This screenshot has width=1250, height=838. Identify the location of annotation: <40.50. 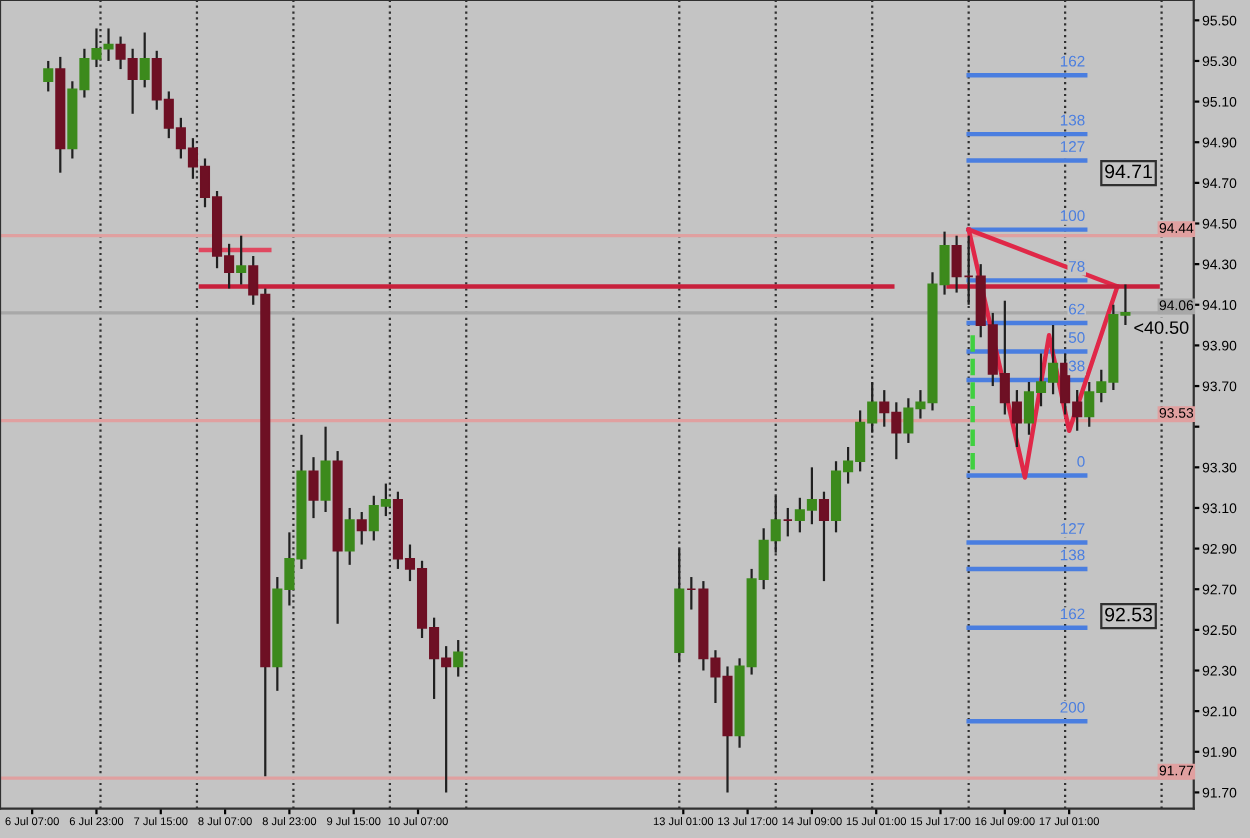
(1161, 327).